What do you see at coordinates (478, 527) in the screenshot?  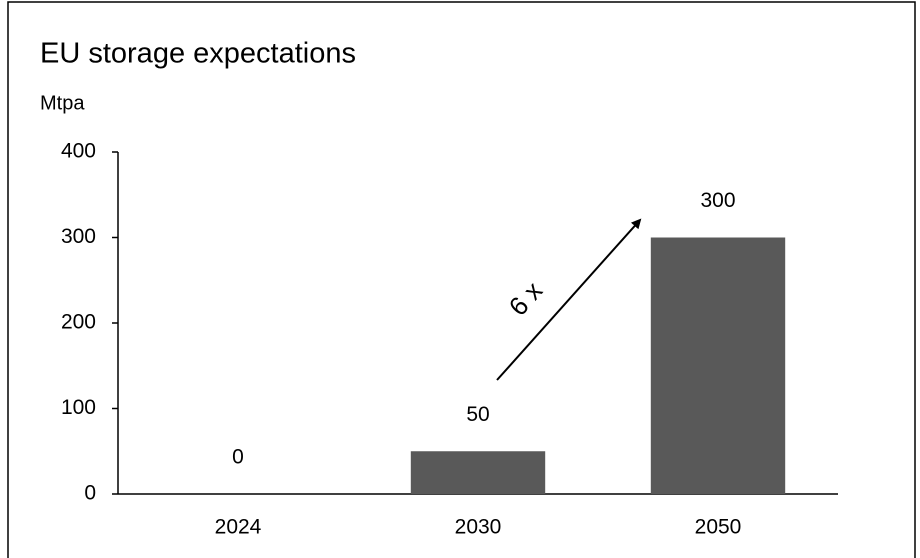 I see `x-tick-label: 2030` at bounding box center [478, 527].